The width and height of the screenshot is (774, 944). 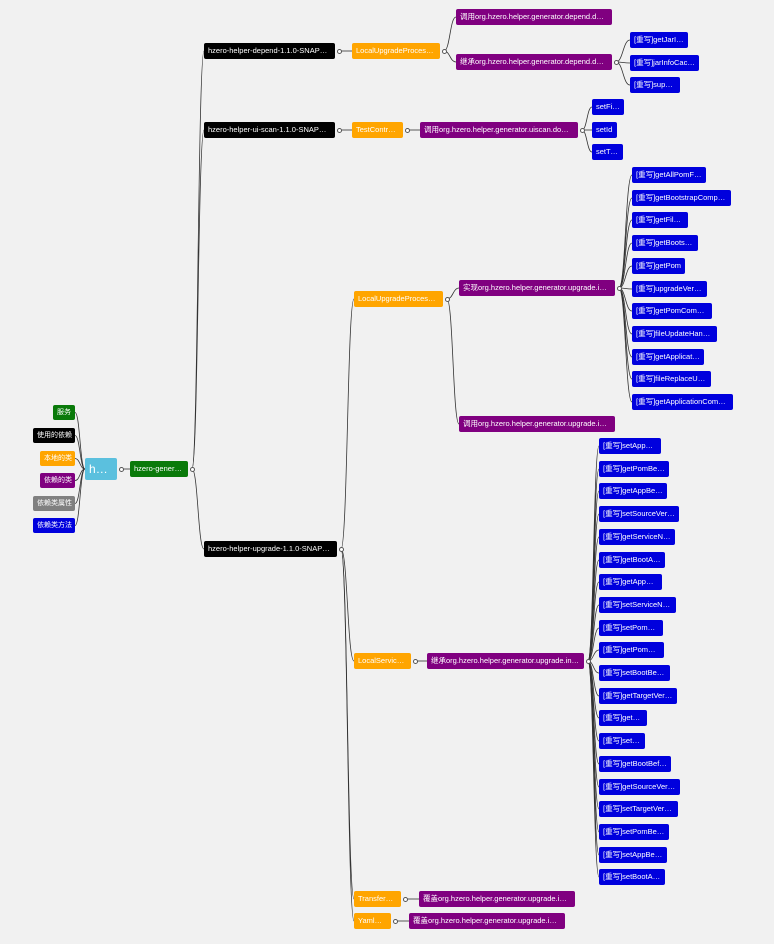 I want to click on depended-method-node-getapplication: [重写]getApplication, so click(x=668, y=357).